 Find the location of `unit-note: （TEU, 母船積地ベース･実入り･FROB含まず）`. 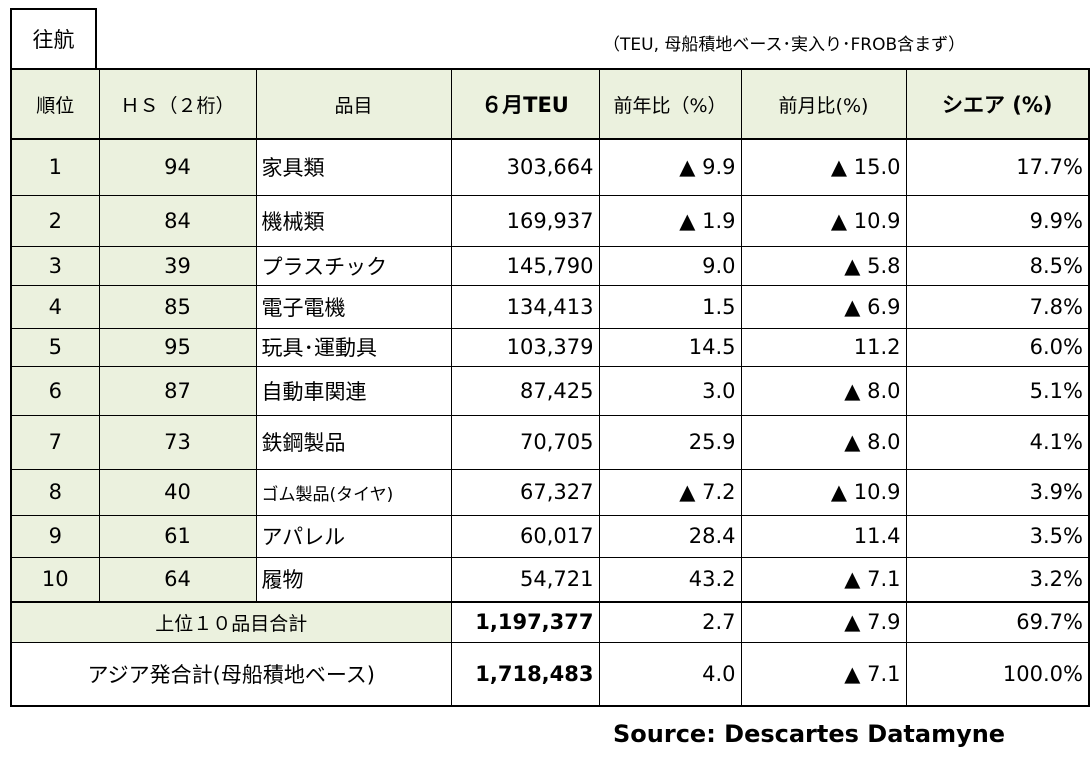

unit-note: （TEU, 母船積地ベース･実入り･FROB含まず） is located at coordinates (784, 45).